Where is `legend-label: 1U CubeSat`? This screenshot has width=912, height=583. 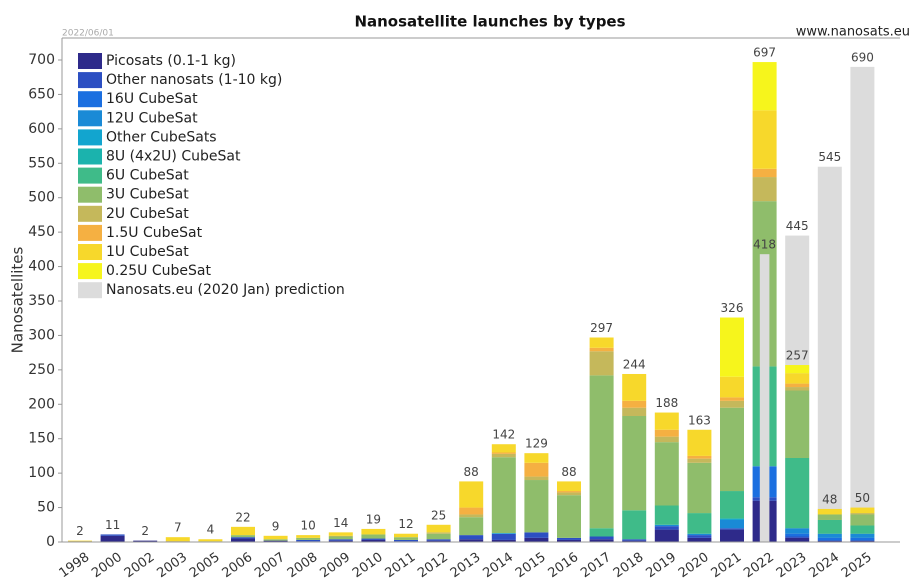 legend-label: 1U CubeSat is located at coordinates (147, 252).